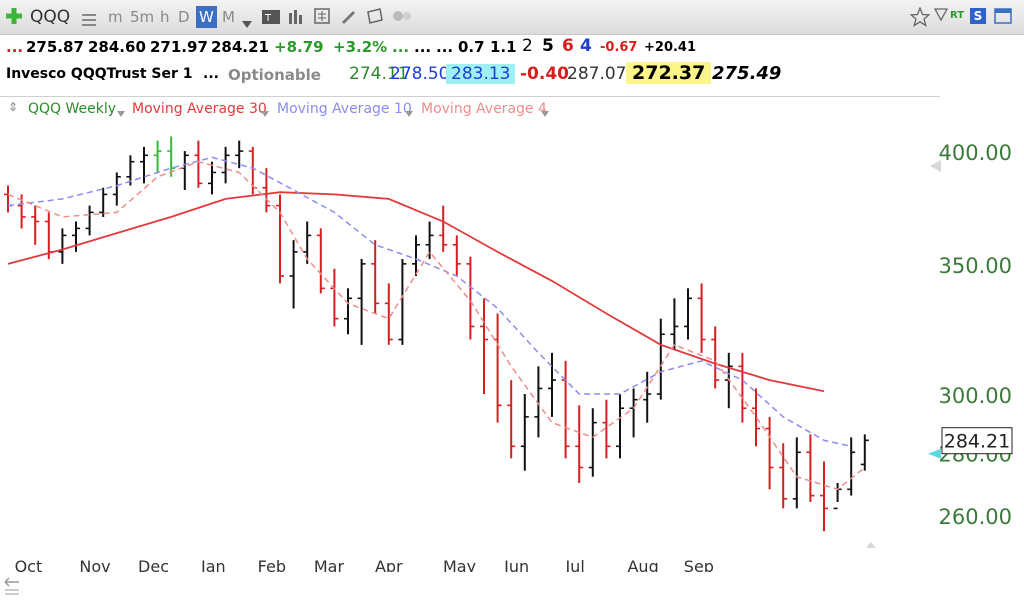  Describe the element at coordinates (228, 17) in the screenshot. I see `period-mo: M` at that location.